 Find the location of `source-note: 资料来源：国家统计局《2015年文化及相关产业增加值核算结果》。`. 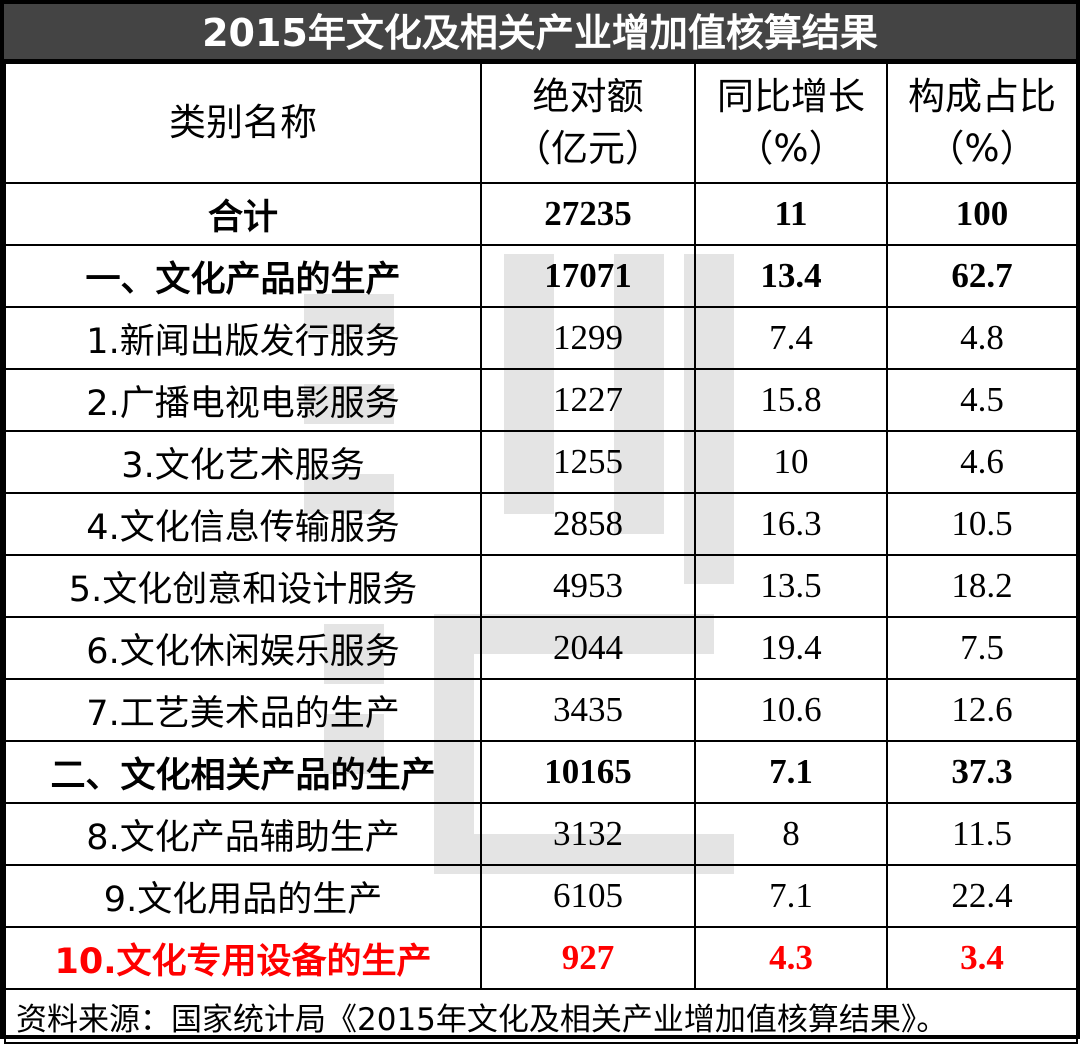

source-note: 资料来源：国家统计局《2015年文化及相关产业增加值核算结果》。 is located at coordinates (541, 1016).